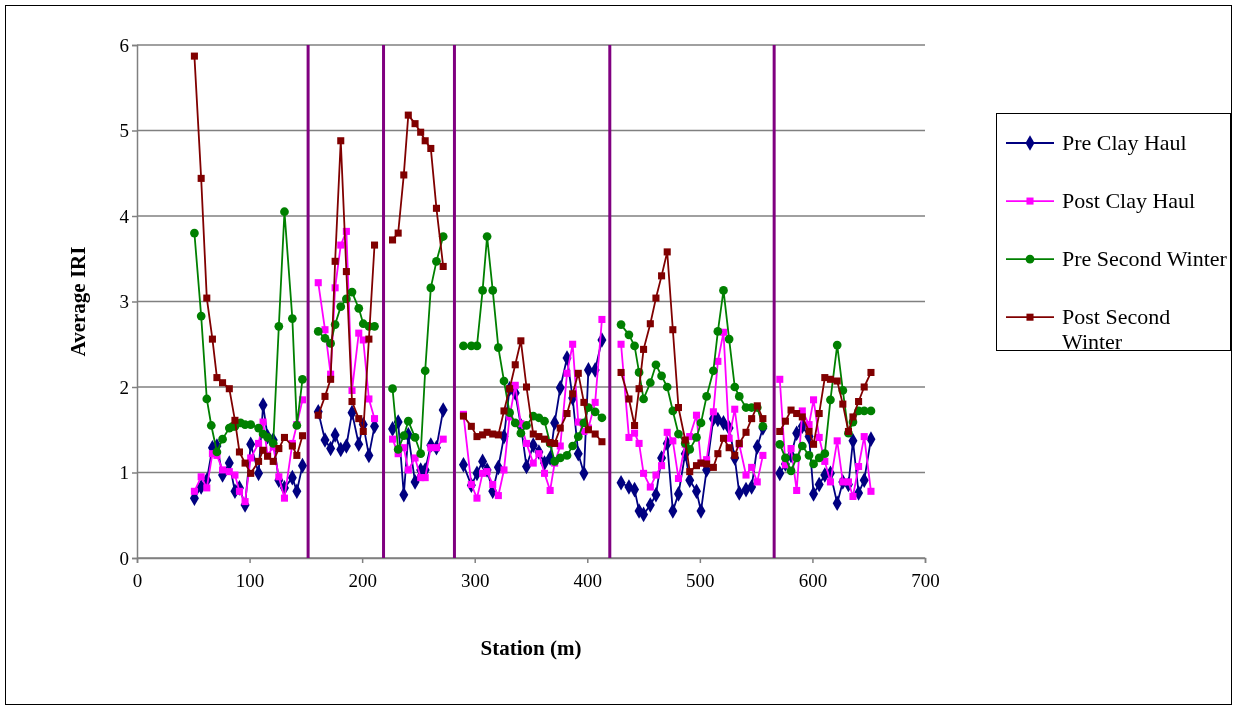 The height and width of the screenshot is (706, 1233). I want to click on y-tick-label: 1, so click(124, 473).